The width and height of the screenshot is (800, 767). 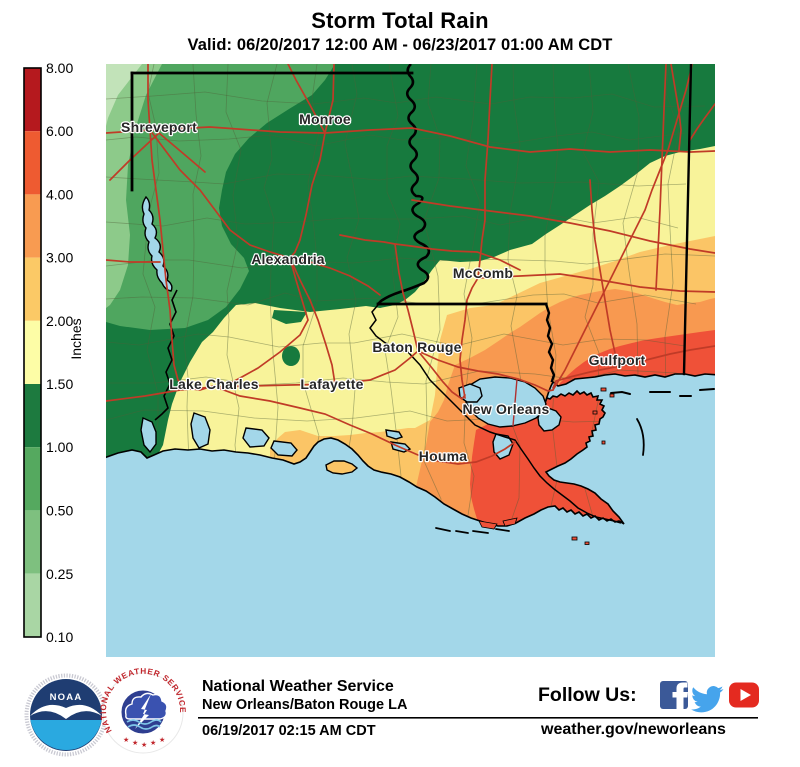 I want to click on svg-text: Gulfport, so click(x=617, y=360).